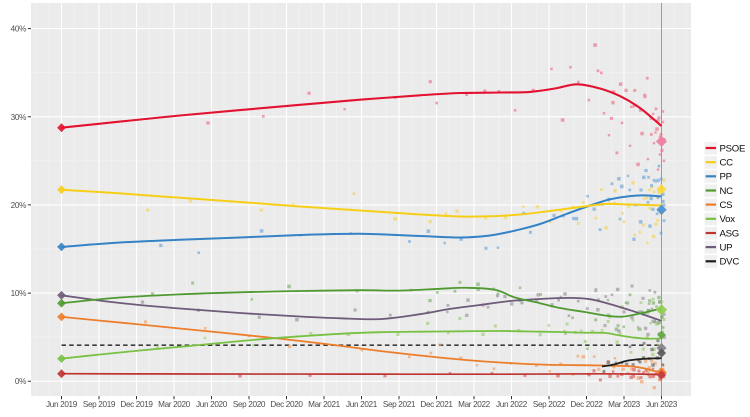 The image size is (750, 417). I want to click on svg-text: PSOE, so click(733, 148).